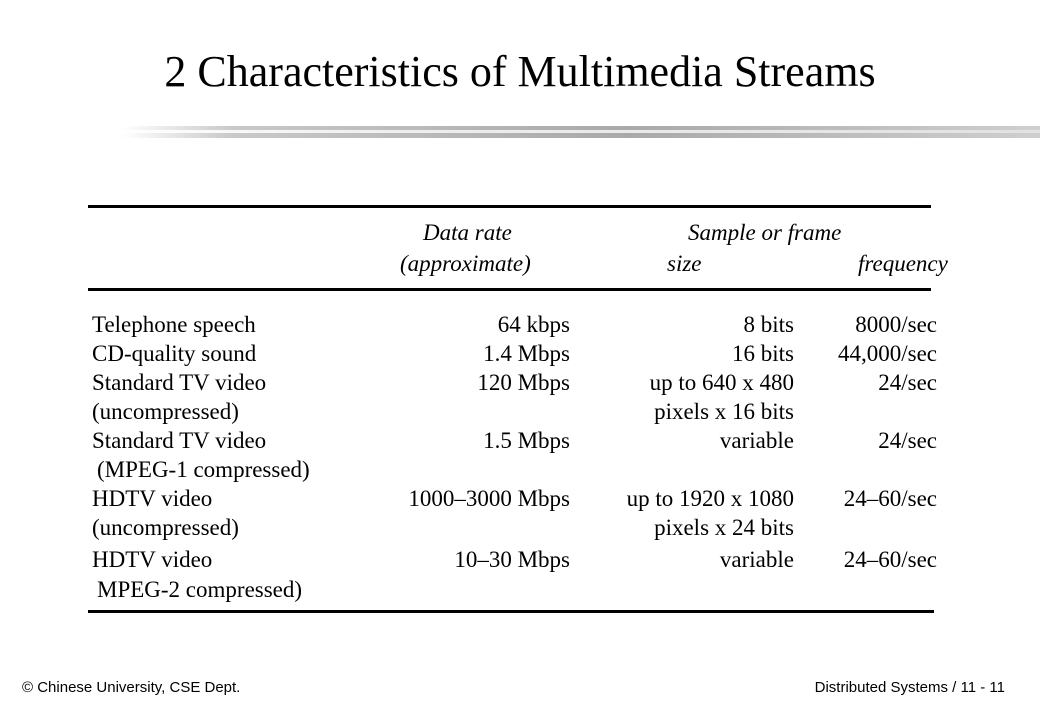  I want to click on table-bottom-rule, so click(511, 611).